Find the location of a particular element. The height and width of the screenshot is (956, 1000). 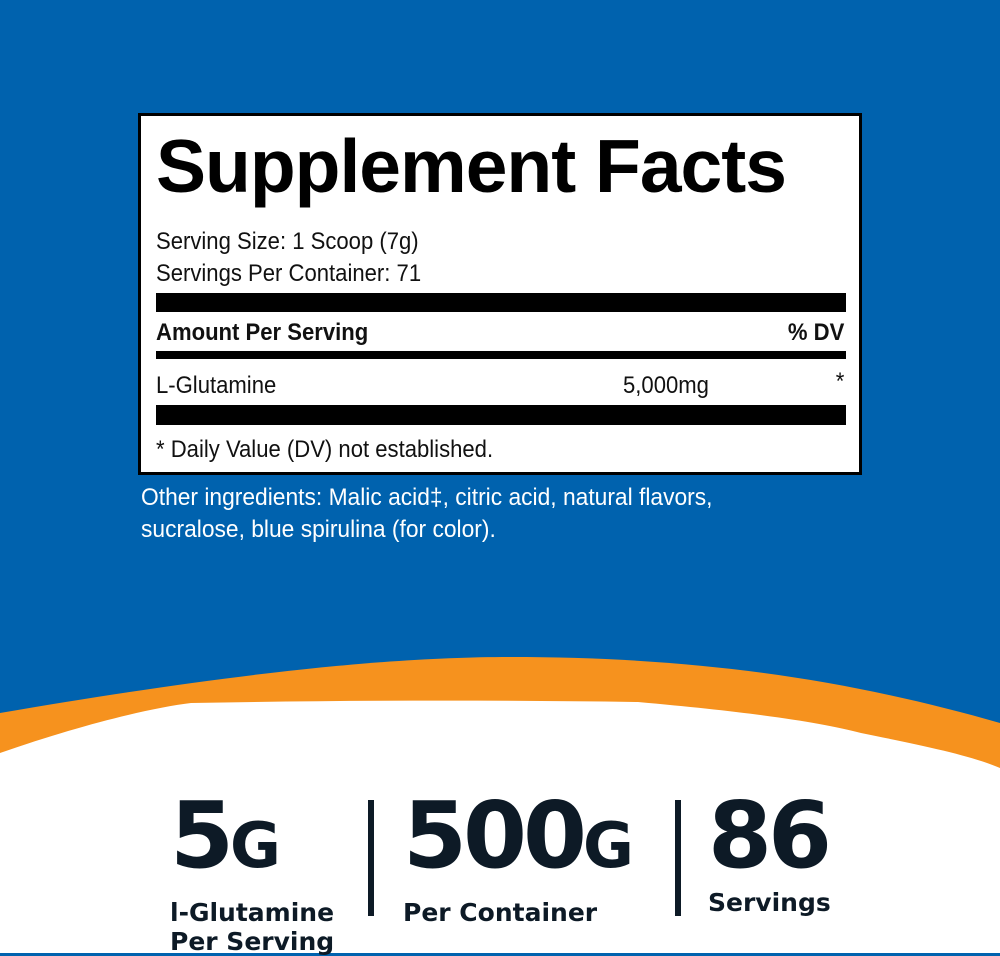

ingredient-amount: 5,000mg is located at coordinates (666, 385).